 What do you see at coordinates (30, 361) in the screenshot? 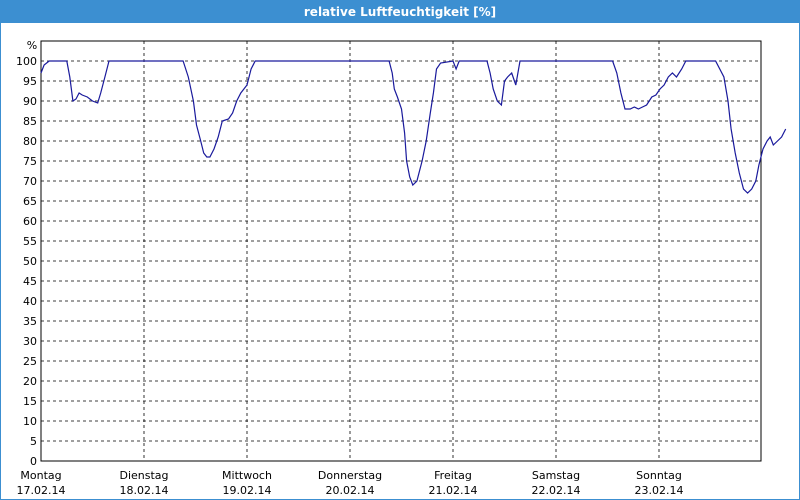
I see `y-tick-label: 25` at bounding box center [30, 361].